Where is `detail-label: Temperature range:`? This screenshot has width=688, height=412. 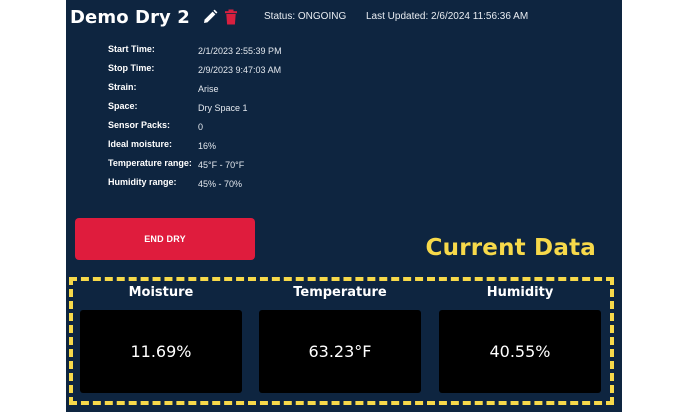
detail-label: Temperature range: is located at coordinates (150, 163).